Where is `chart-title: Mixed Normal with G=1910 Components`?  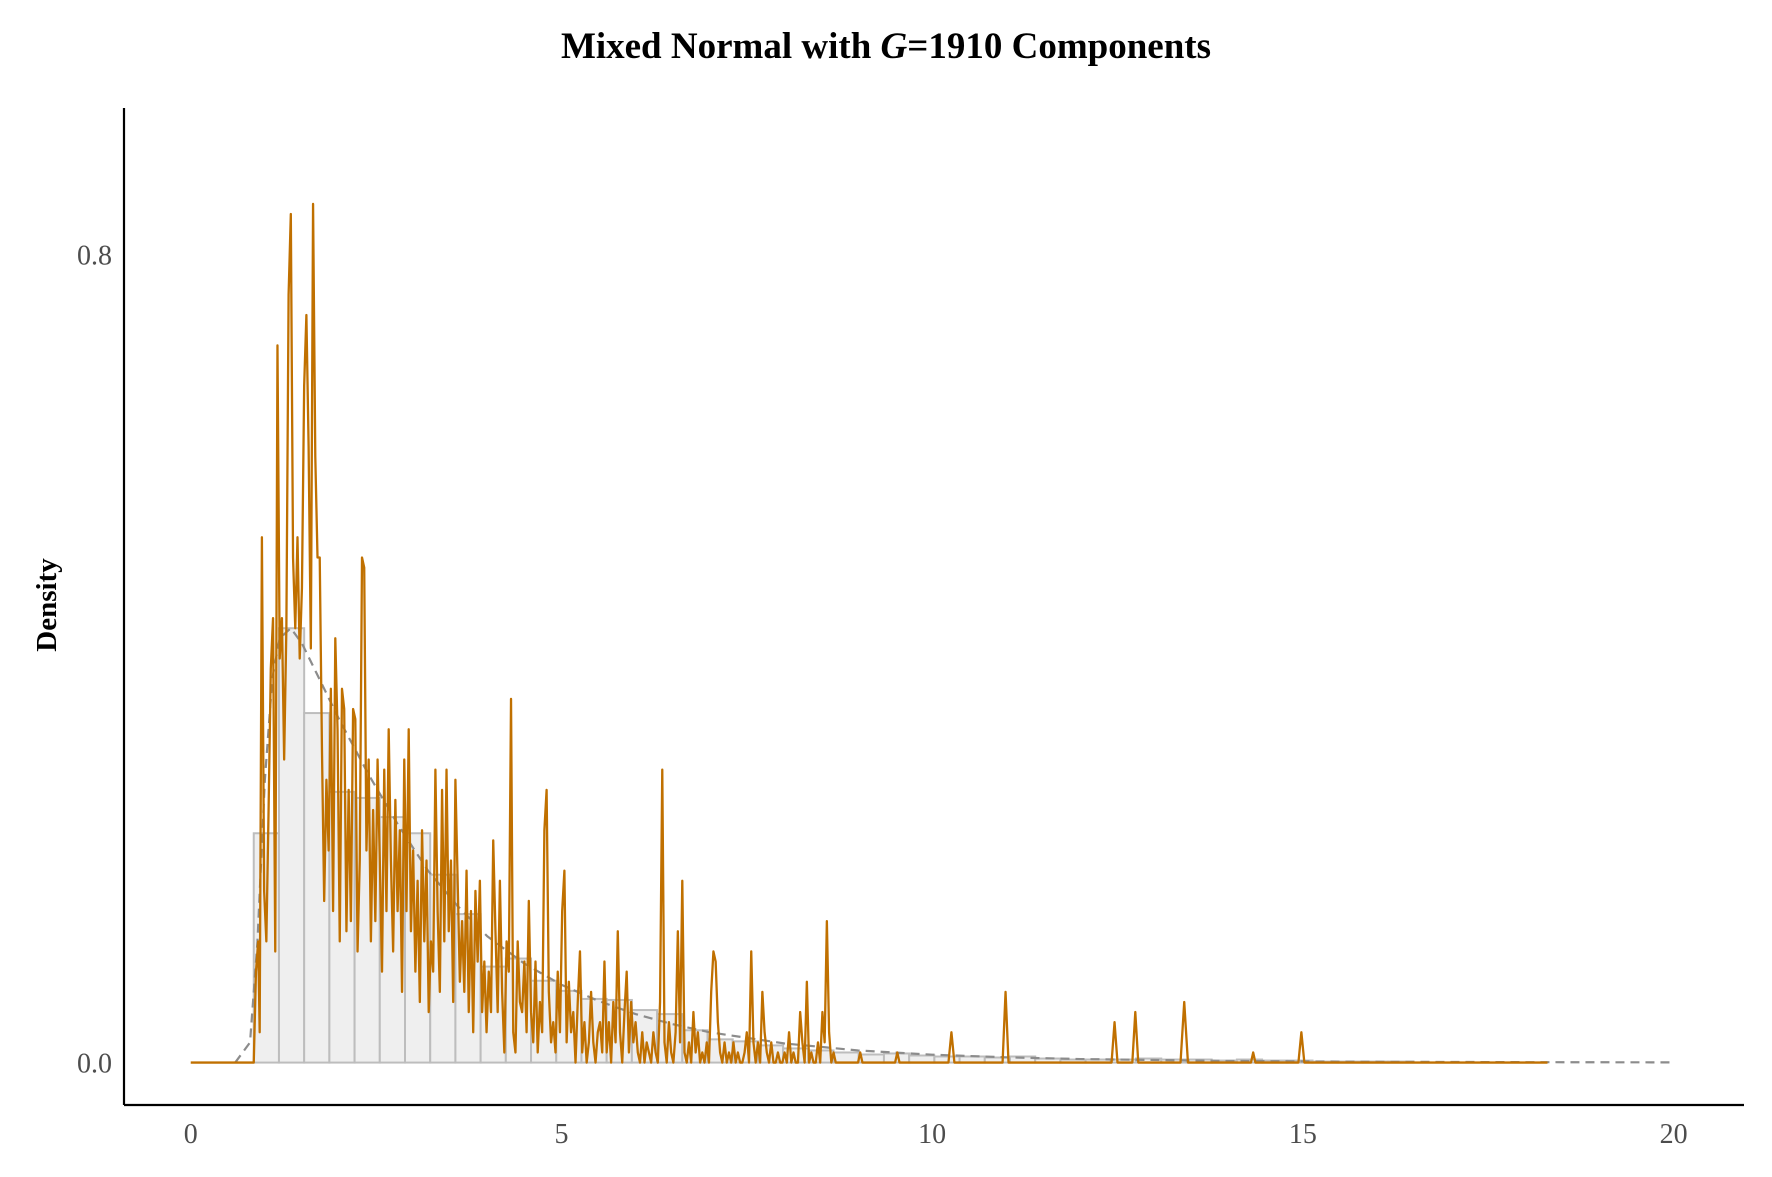 chart-title: Mixed Normal with G=1910 Components is located at coordinates (886, 46).